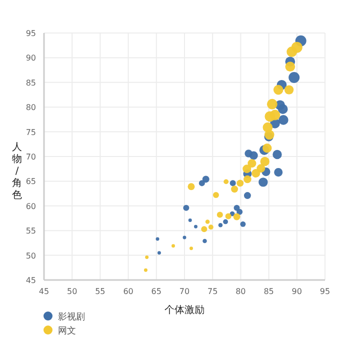 Image resolution: width=350 pixels, height=350 pixels. I want to click on y-tick-label: 60, so click(31, 206).